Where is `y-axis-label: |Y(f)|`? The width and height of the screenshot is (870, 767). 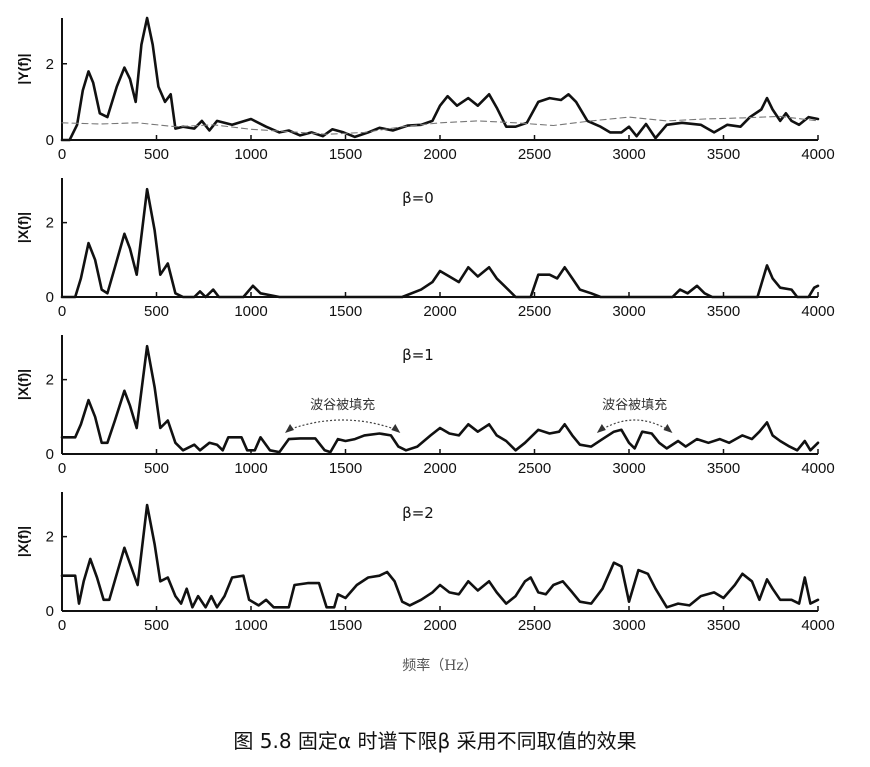 y-axis-label: |Y(f)| is located at coordinates (23, 68).